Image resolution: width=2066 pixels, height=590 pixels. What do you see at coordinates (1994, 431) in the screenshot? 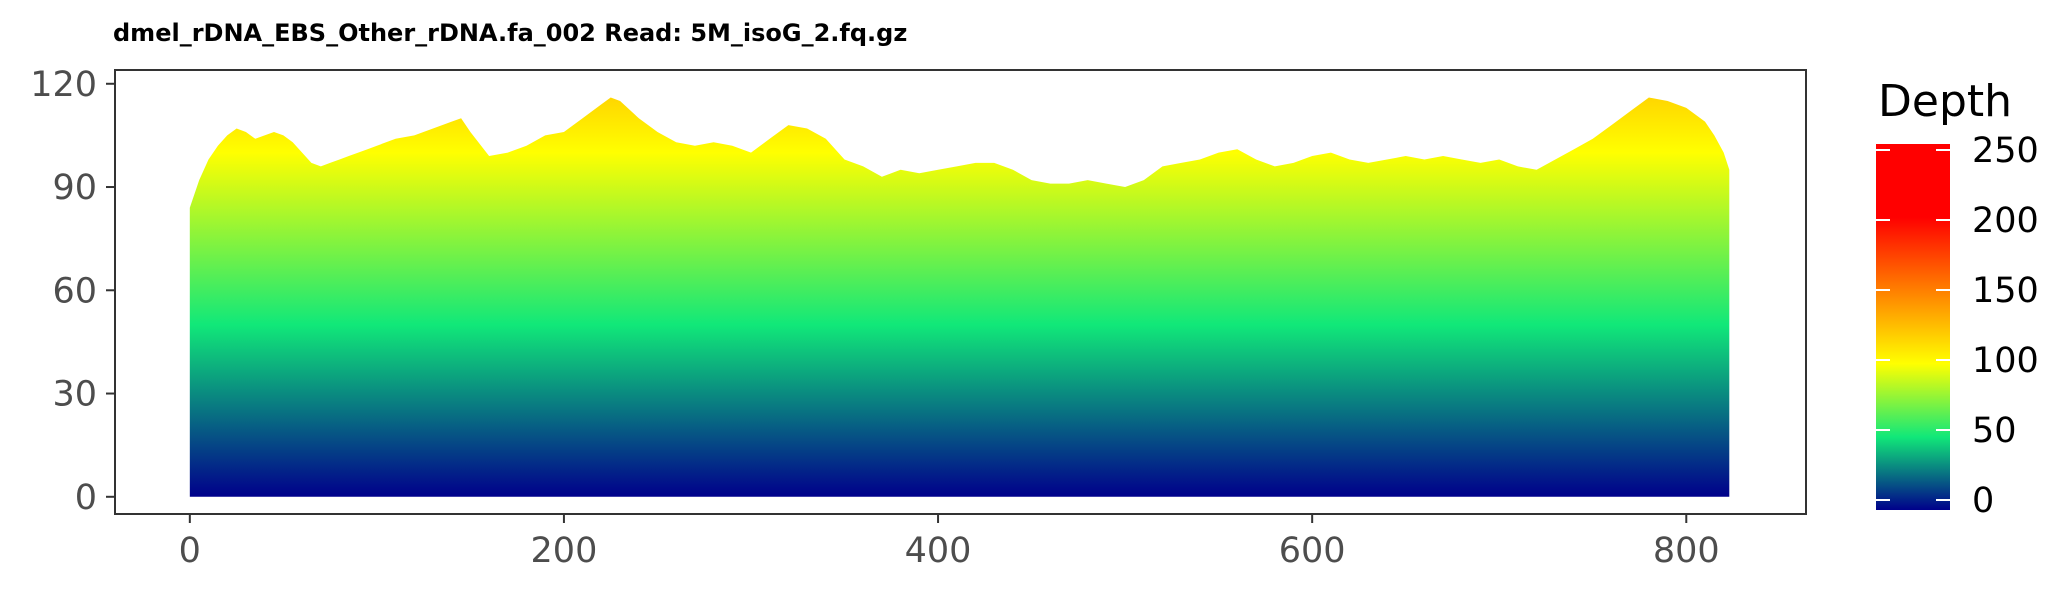
I see `legend-tick-label: 50` at bounding box center [1994, 431].